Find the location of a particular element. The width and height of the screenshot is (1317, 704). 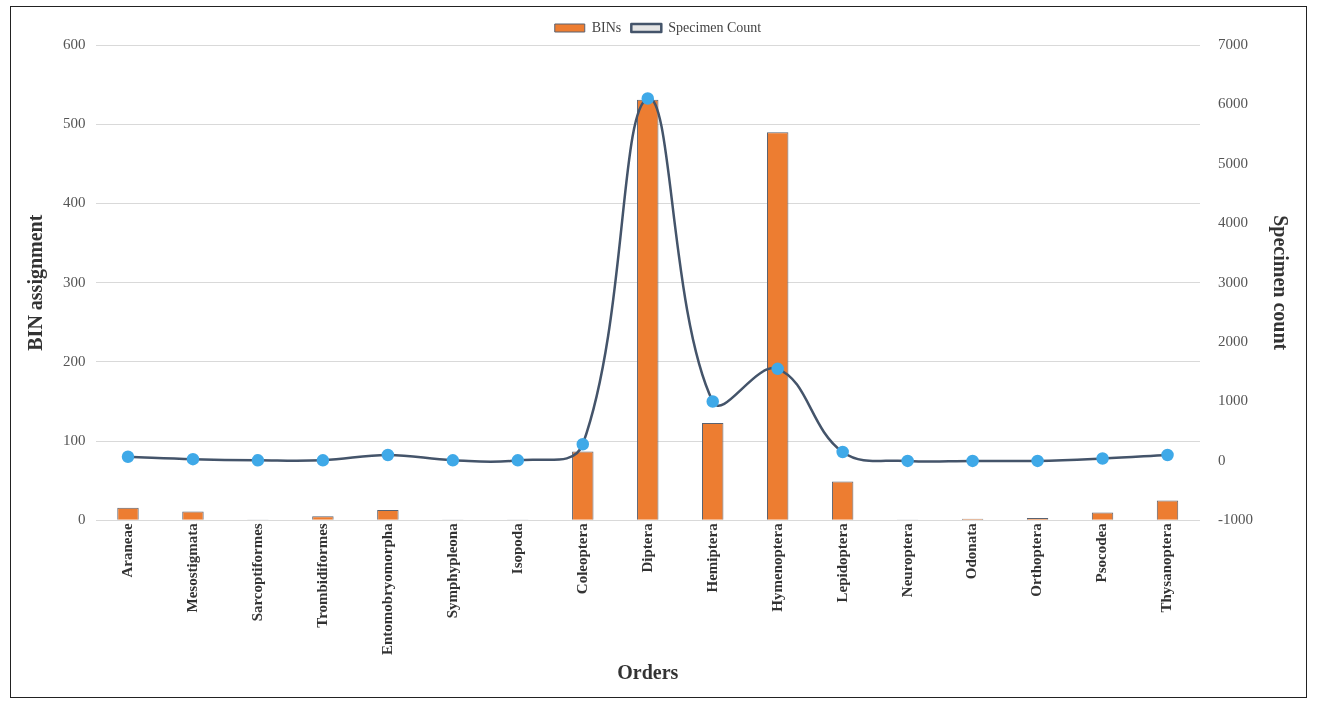

y2-tick-label: 1000 is located at coordinates (1233, 400).